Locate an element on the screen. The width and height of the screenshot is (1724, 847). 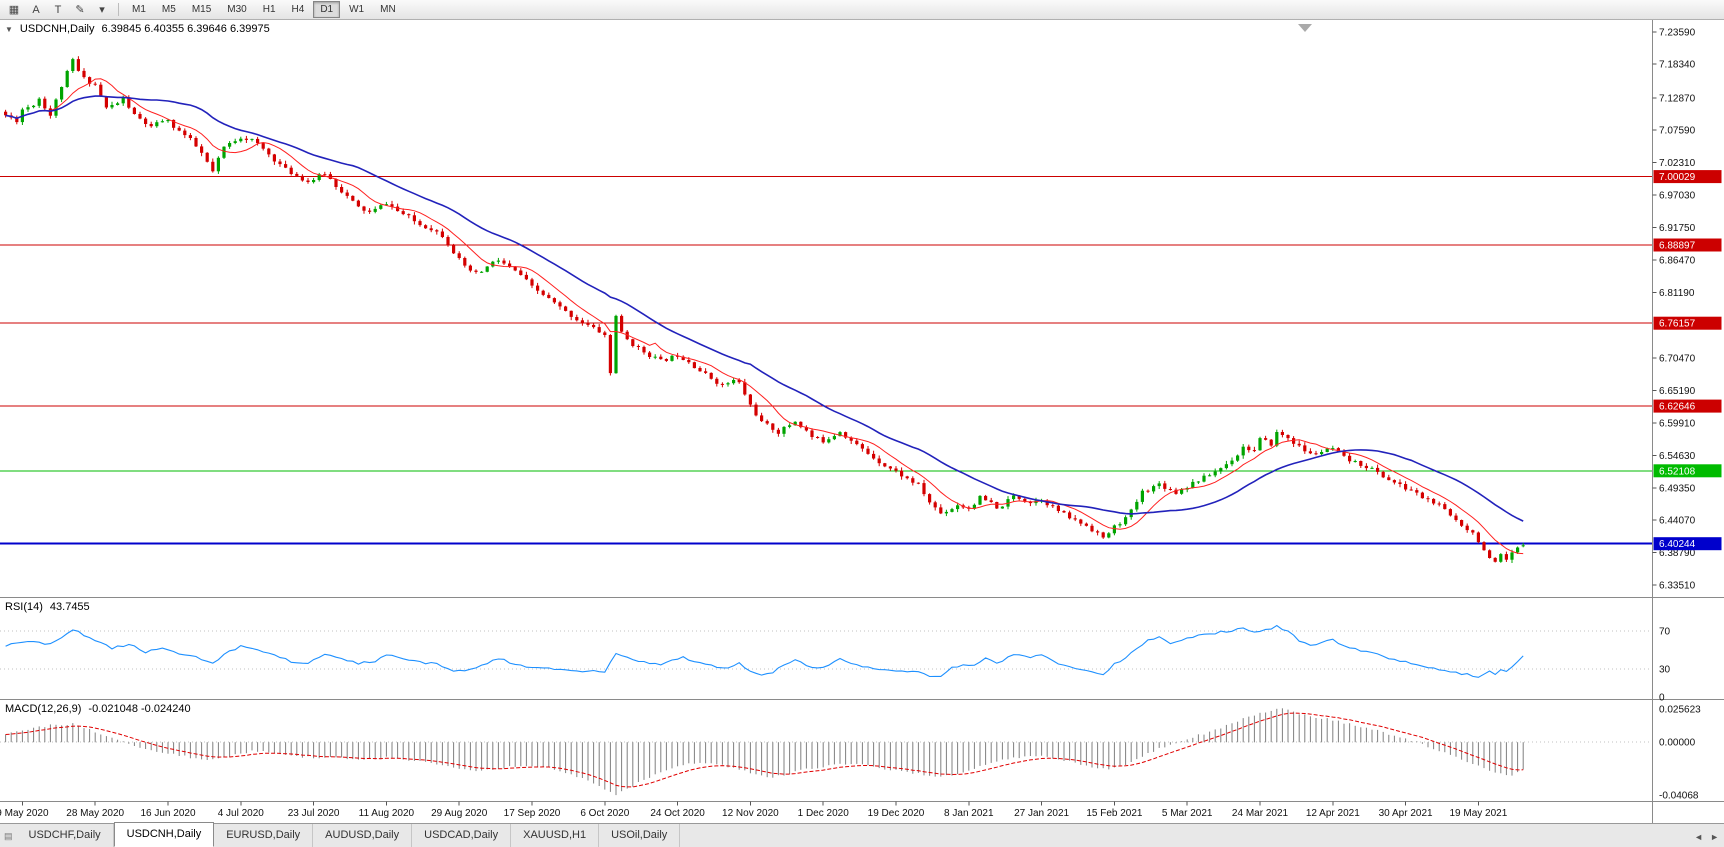
date-label: 8 Jan 2021 is located at coordinates (969, 813).